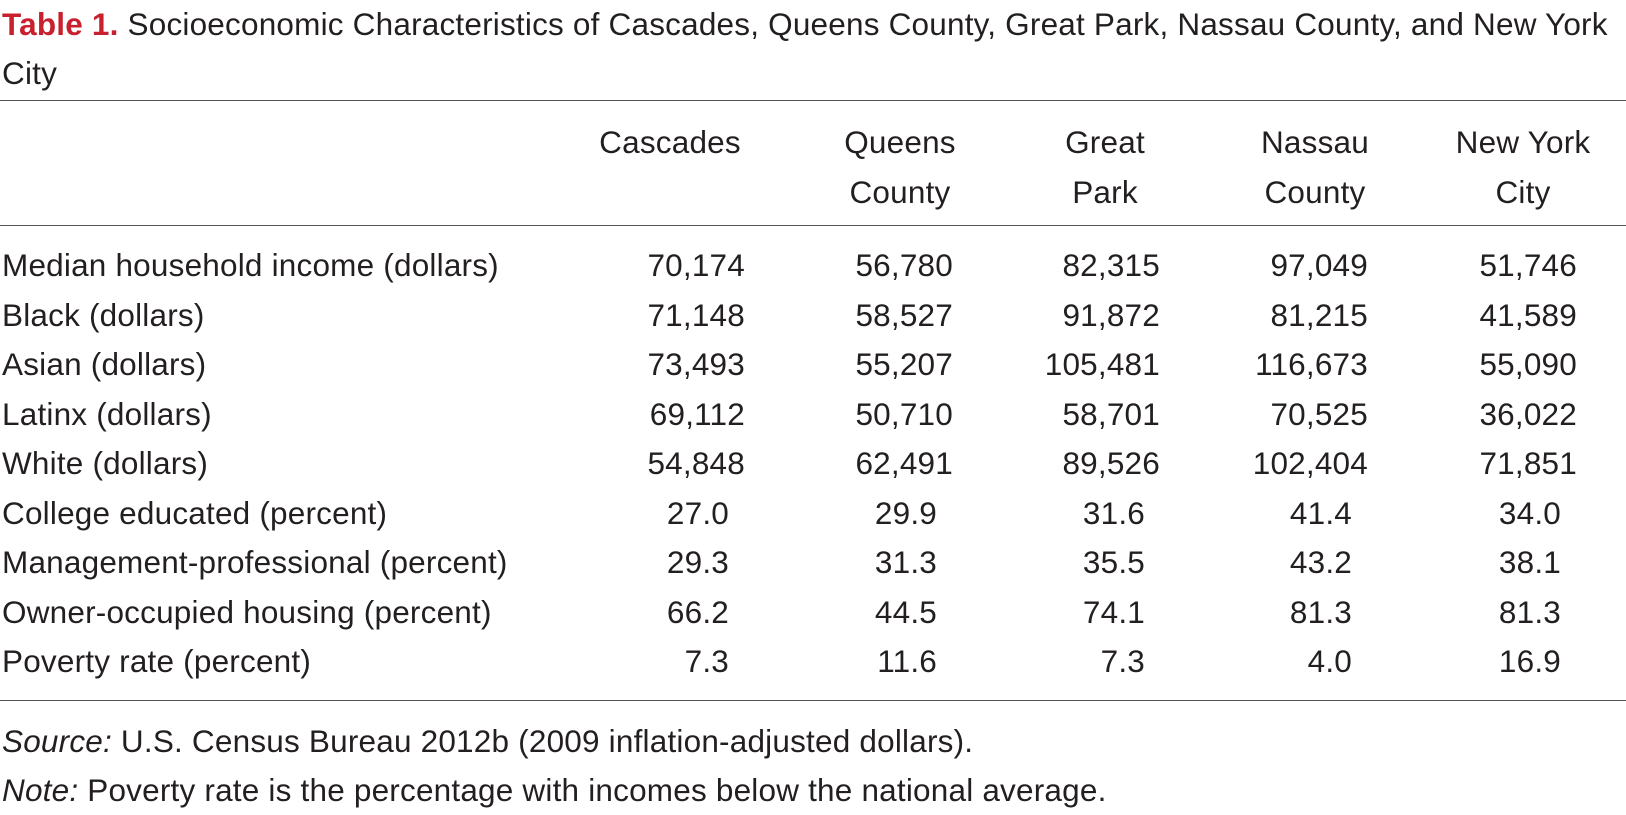 This screenshot has height=815, width=1626. Describe the element at coordinates (1319, 314) in the screenshot. I see `table-cell: 81,215` at that location.